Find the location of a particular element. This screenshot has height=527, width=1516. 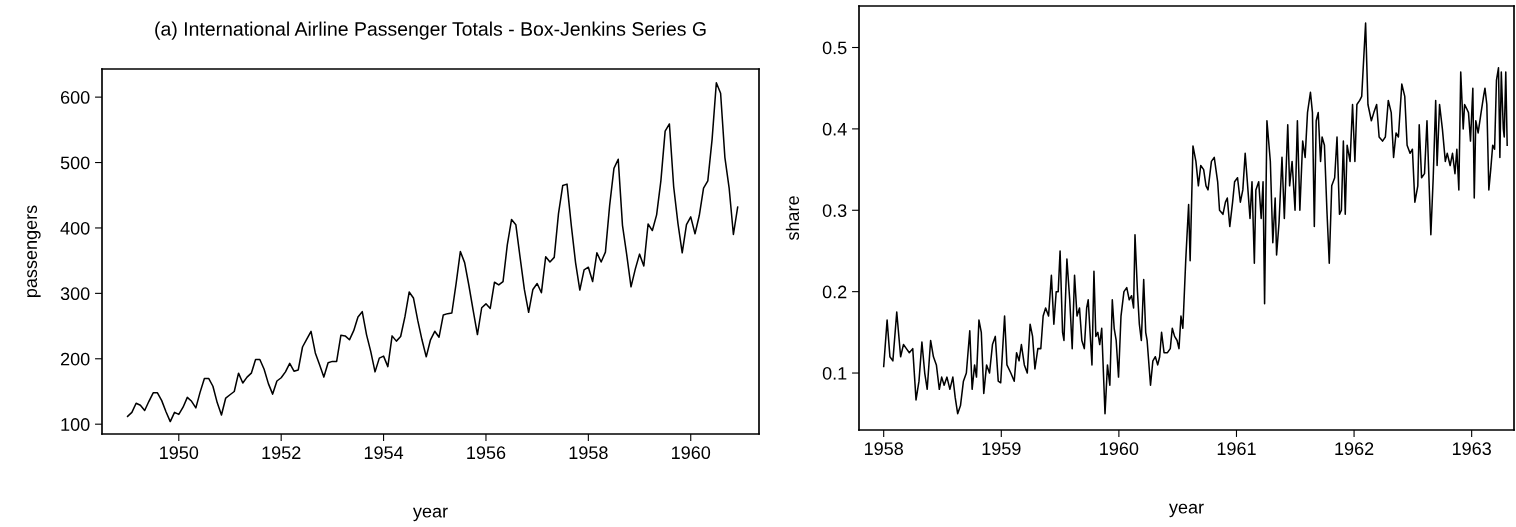

y-tick-label: 0.4 is located at coordinates (834, 129).